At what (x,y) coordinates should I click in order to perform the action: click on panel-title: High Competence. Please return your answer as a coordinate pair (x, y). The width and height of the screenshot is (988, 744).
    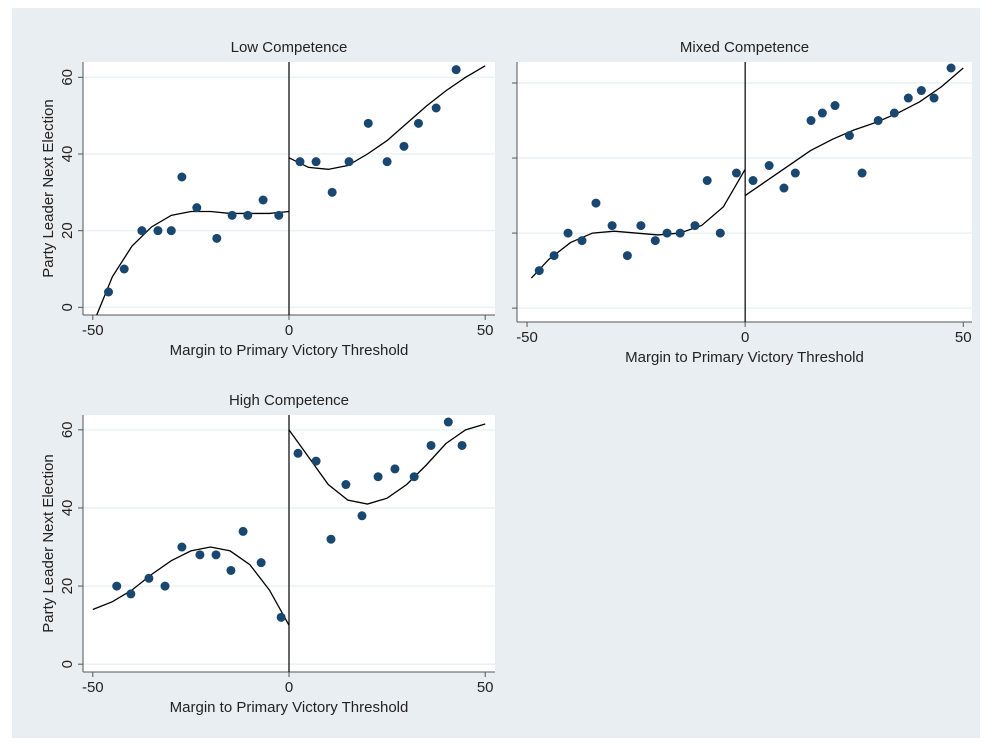
    Looking at the image, I should click on (289, 400).